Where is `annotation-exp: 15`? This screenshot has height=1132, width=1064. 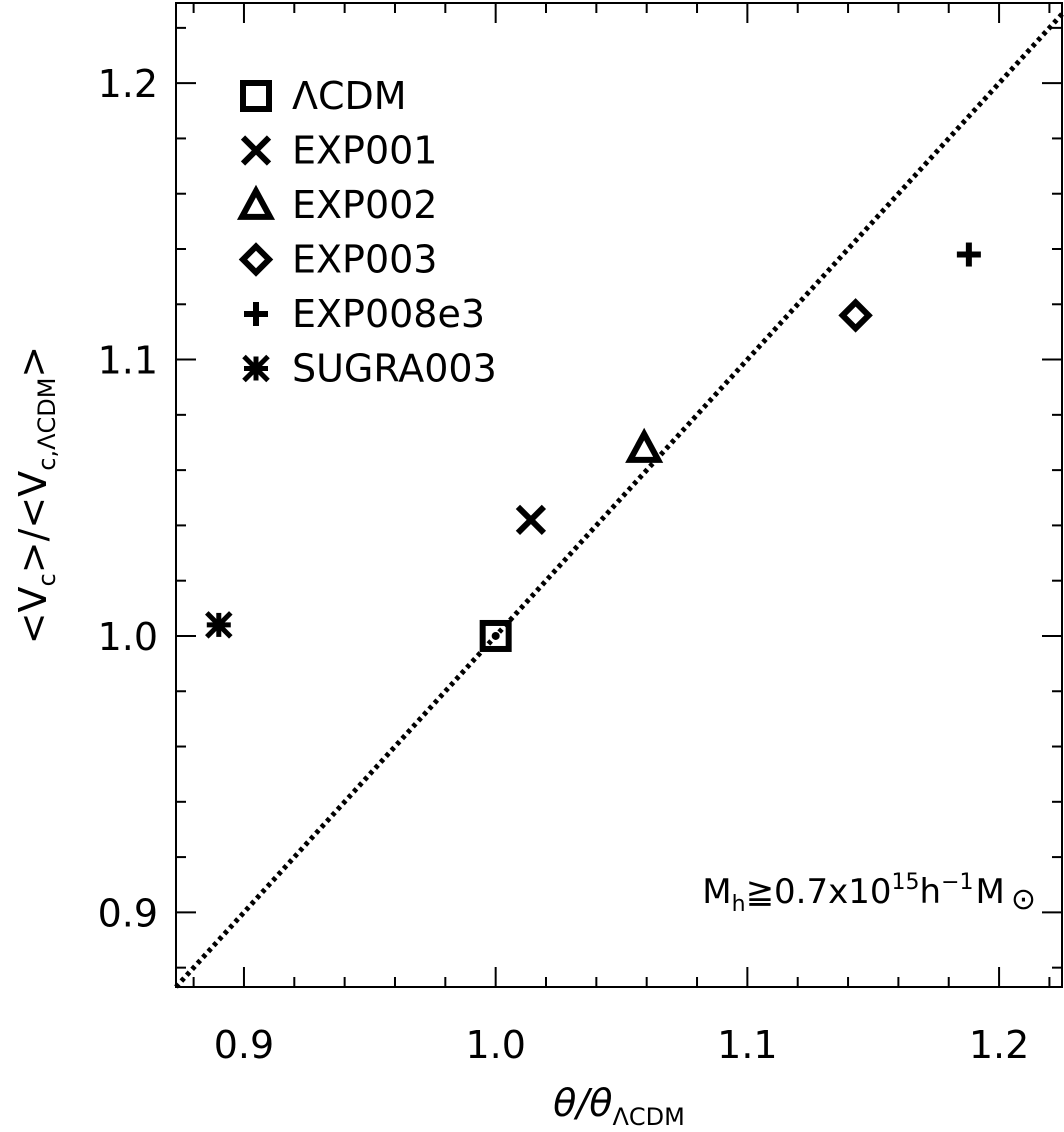
annotation-exp: 15 is located at coordinates (906, 882).